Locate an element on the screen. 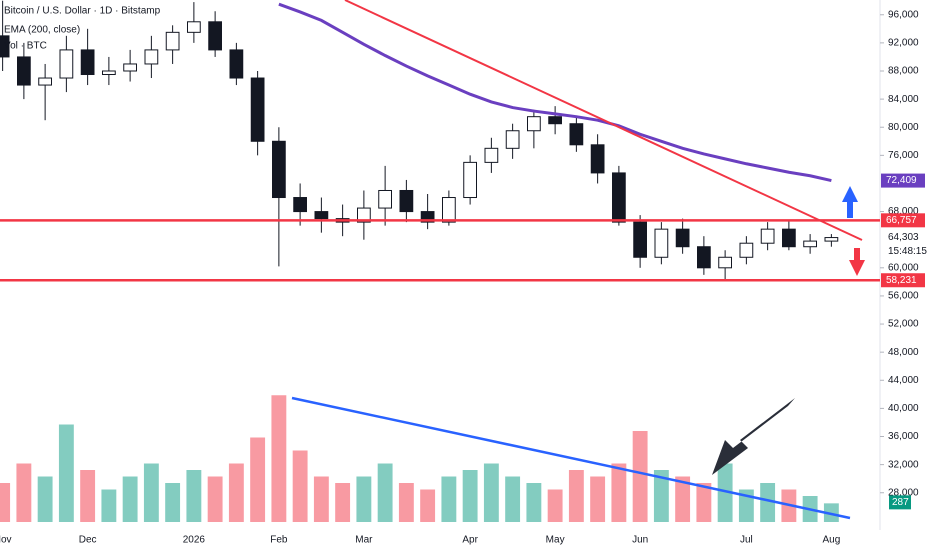 The image size is (932, 550). x-tick-label: May is located at coordinates (555, 540).